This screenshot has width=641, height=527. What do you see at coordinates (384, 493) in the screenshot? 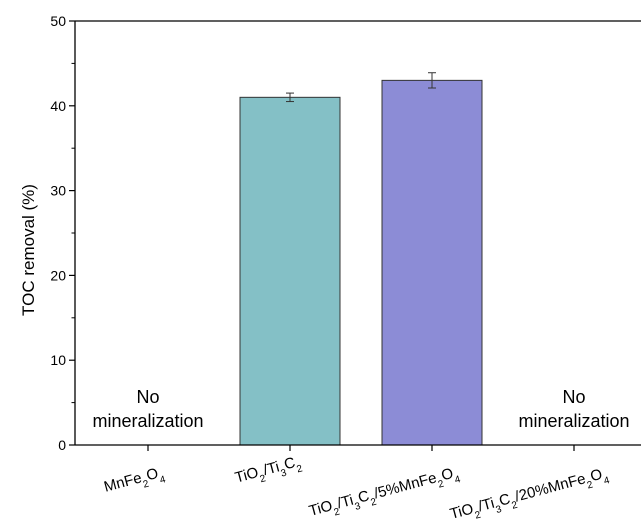
I see `x-tick-label: TiO2/Ti3C2/5%MnFe2O4` at bounding box center [384, 493].